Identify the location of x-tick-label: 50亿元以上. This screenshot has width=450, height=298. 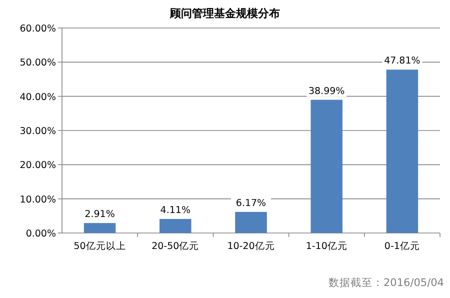
(100, 246).